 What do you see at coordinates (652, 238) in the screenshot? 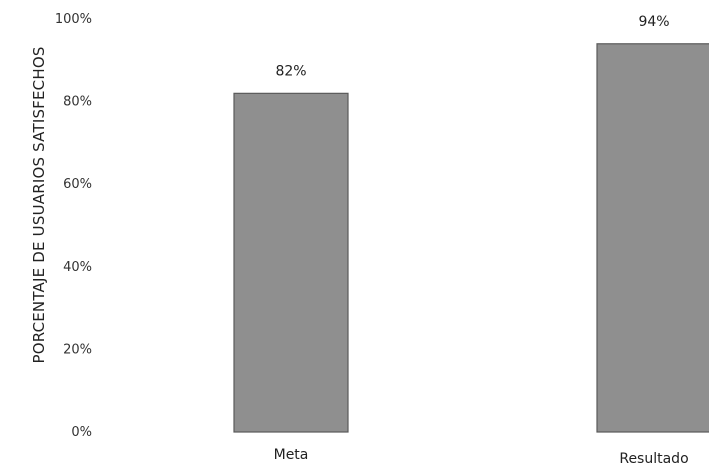
I see `bar-resultado` at bounding box center [652, 238].